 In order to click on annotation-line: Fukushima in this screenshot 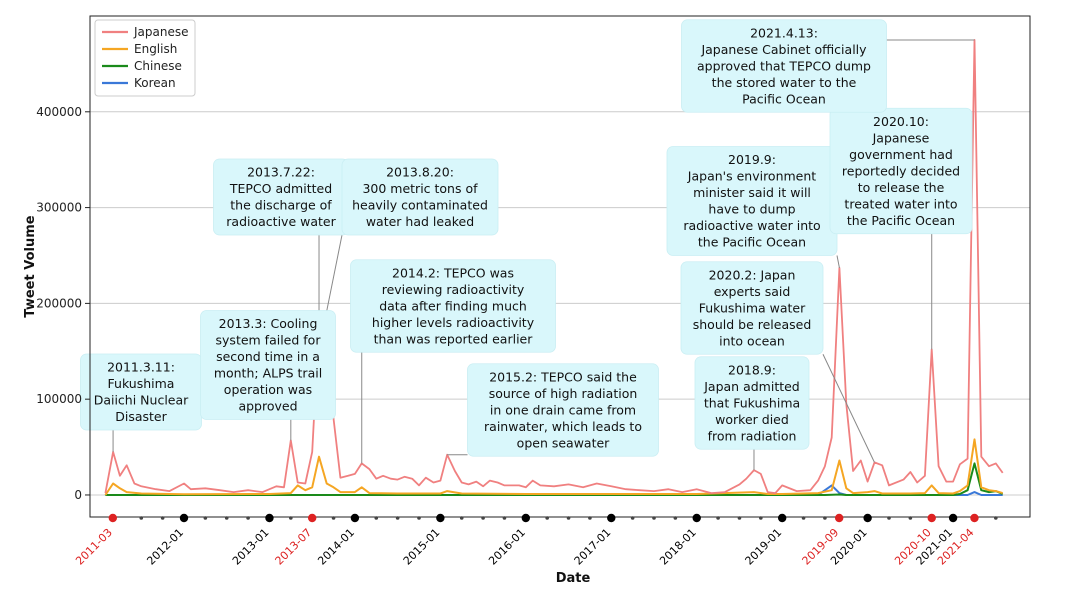, I will do `click(141, 383)`.